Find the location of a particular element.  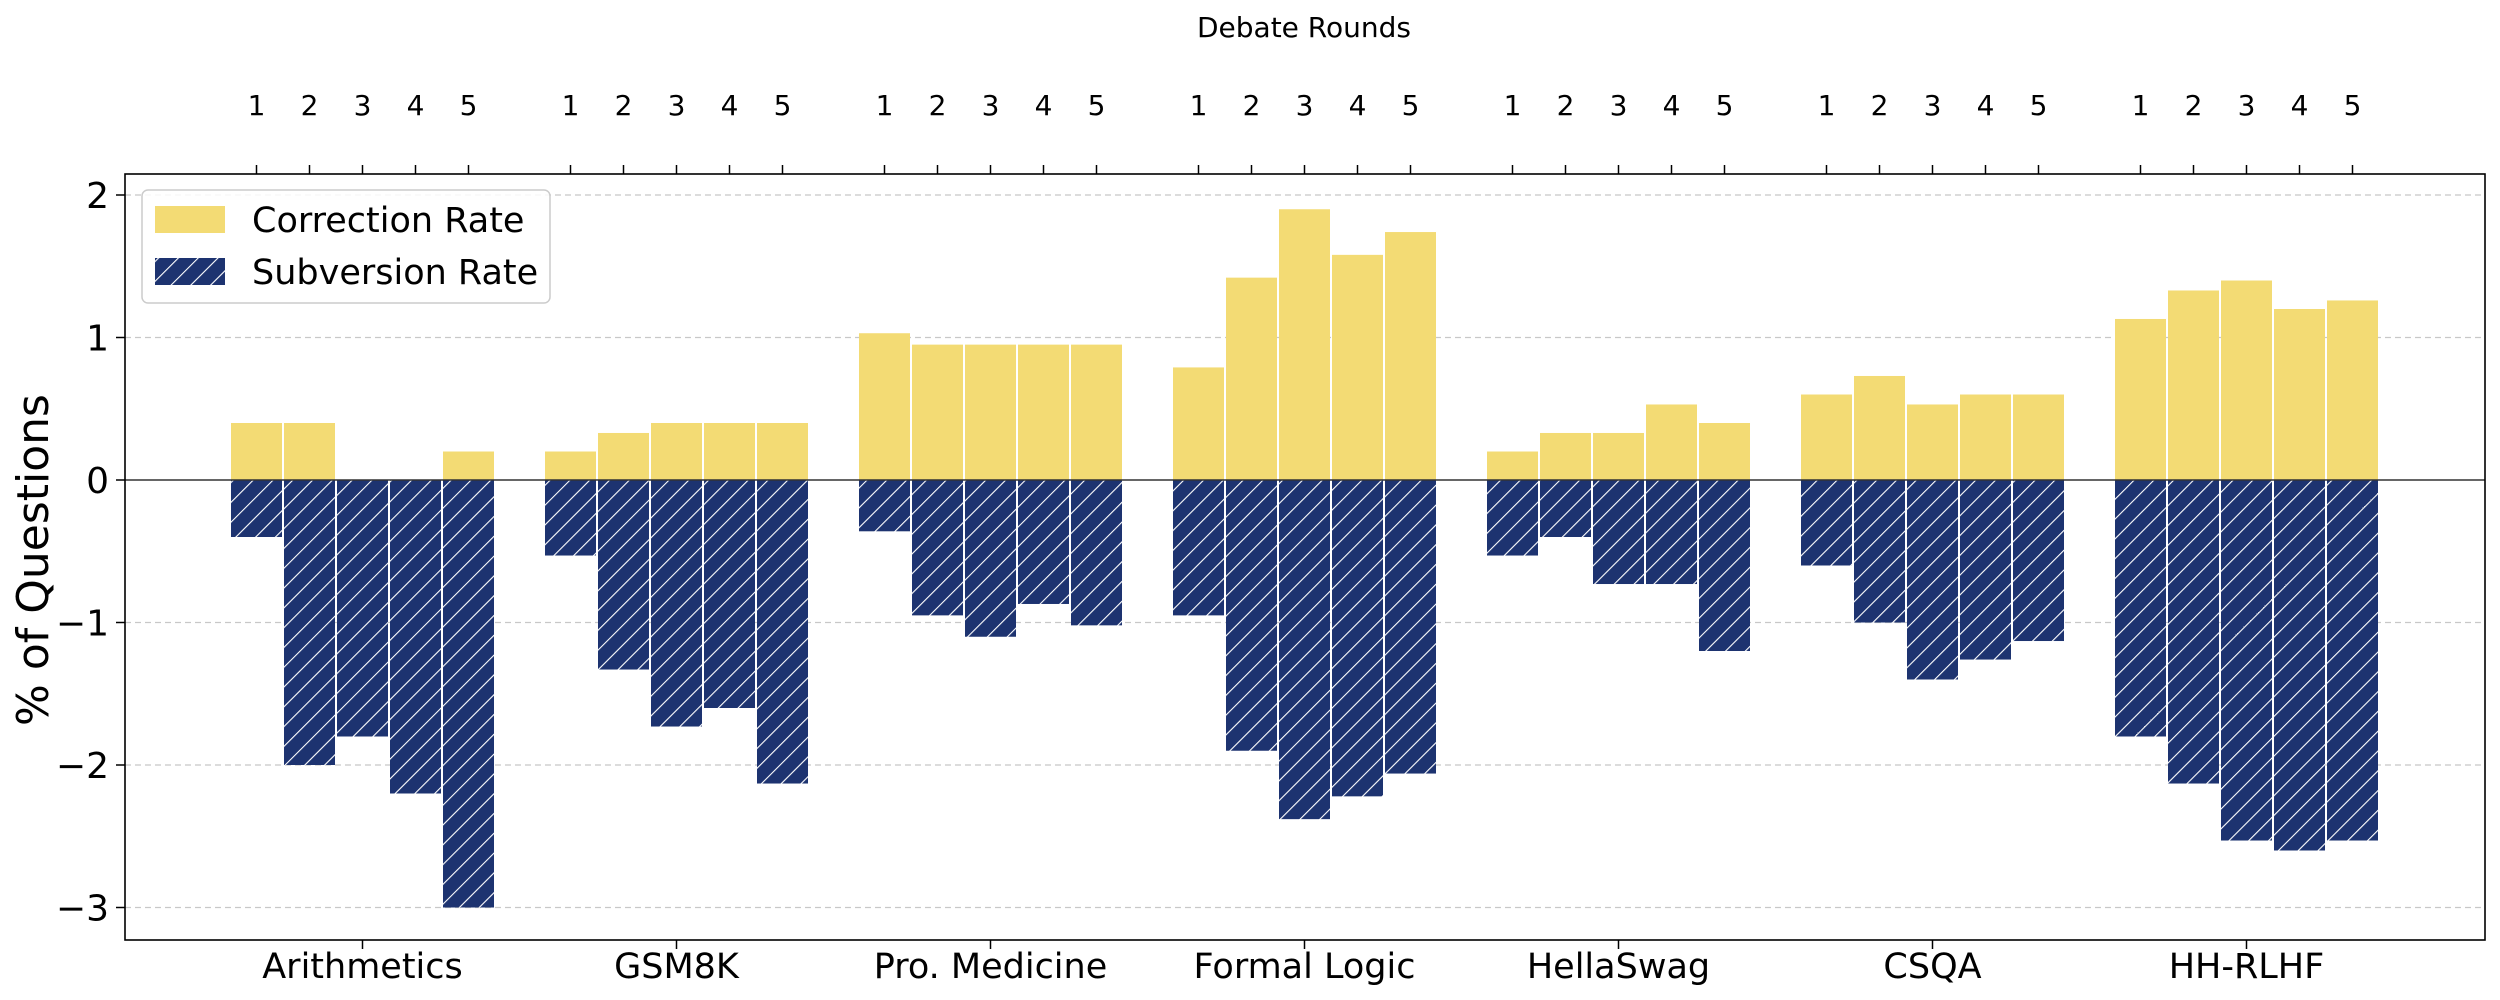

x-tick-label: Pro. Medicine is located at coordinates (991, 967).